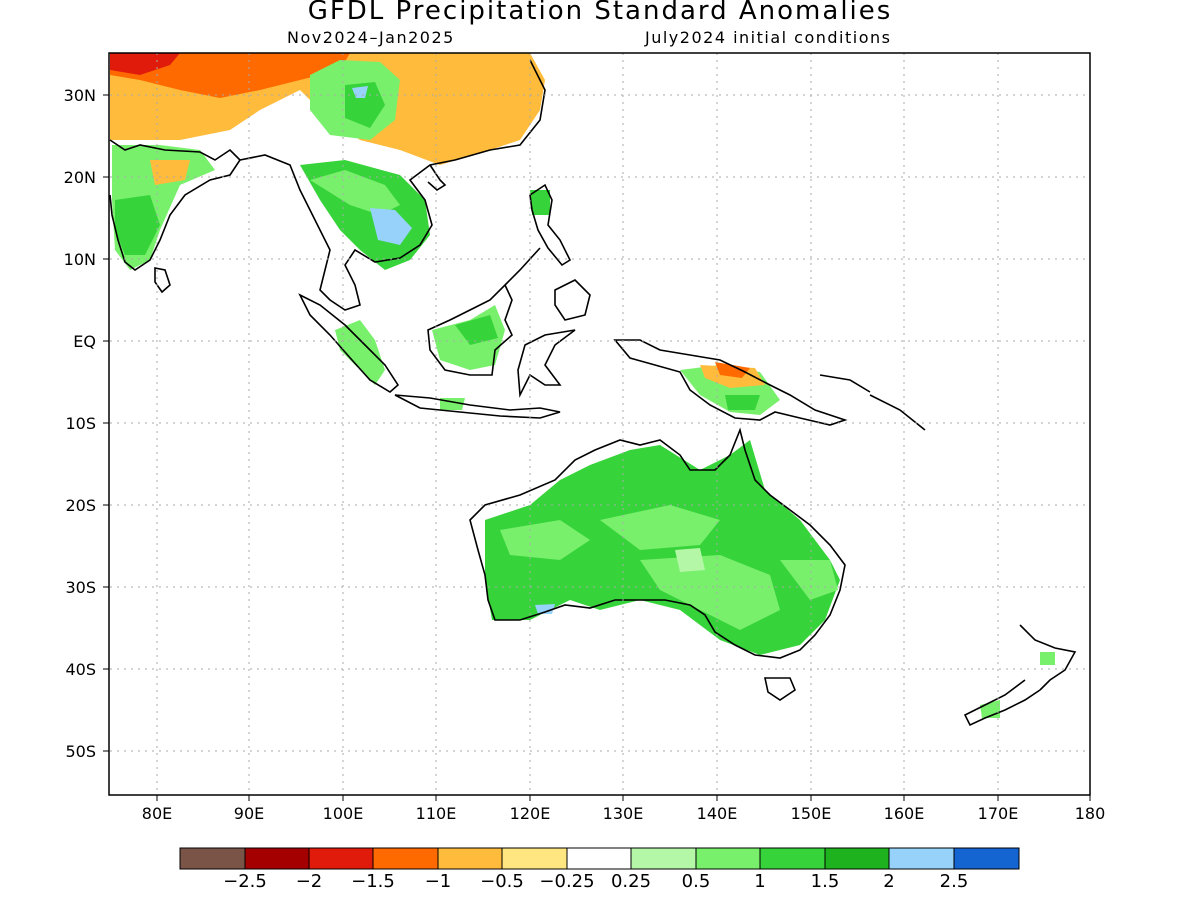  What do you see at coordinates (438, 881) in the screenshot?
I see `colorbar-label: −1` at bounding box center [438, 881].